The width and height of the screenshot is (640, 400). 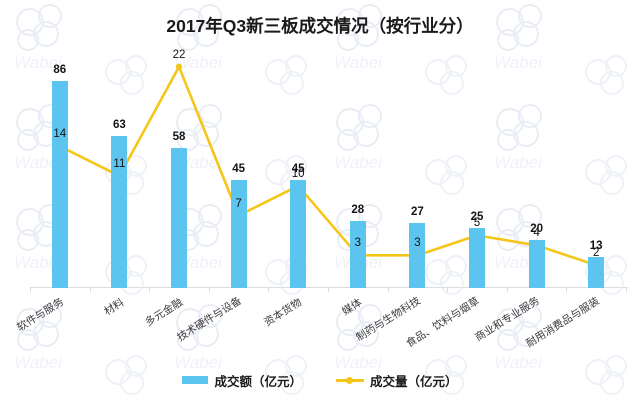 I want to click on line-value-label: 5, so click(x=477, y=223).